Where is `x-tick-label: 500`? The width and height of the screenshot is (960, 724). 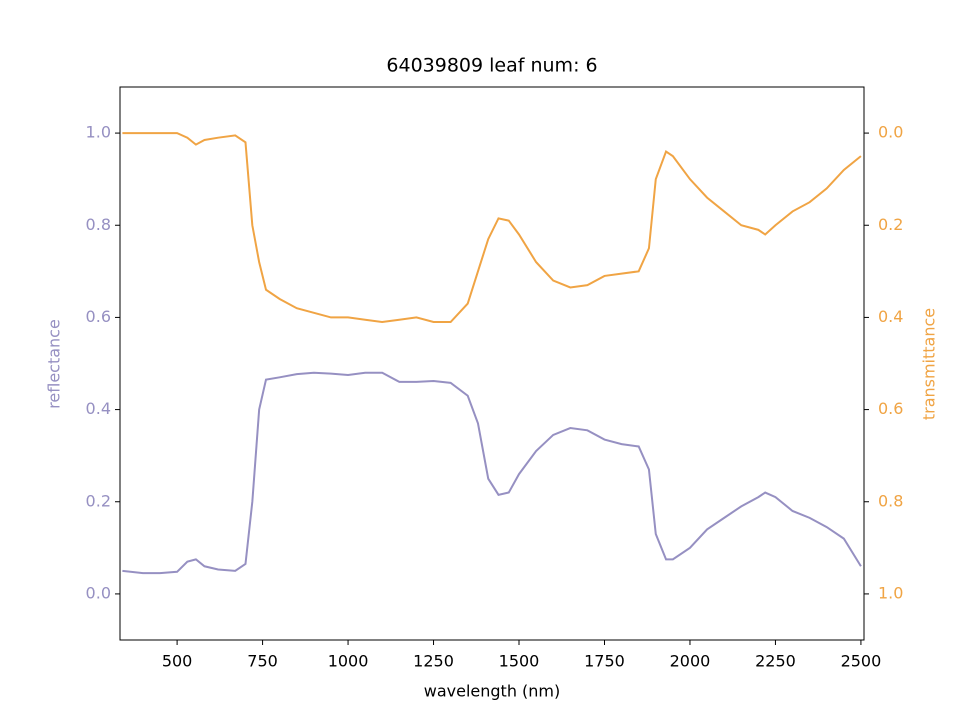
x-tick-label: 500 is located at coordinates (177, 661).